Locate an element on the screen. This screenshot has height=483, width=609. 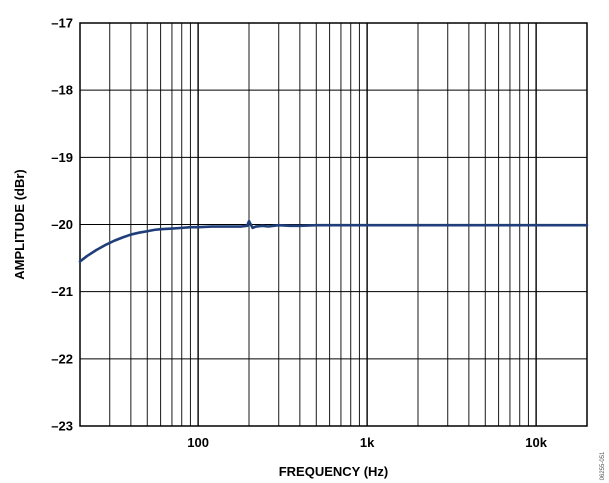
y-tick-label: –20 is located at coordinates (62, 224).